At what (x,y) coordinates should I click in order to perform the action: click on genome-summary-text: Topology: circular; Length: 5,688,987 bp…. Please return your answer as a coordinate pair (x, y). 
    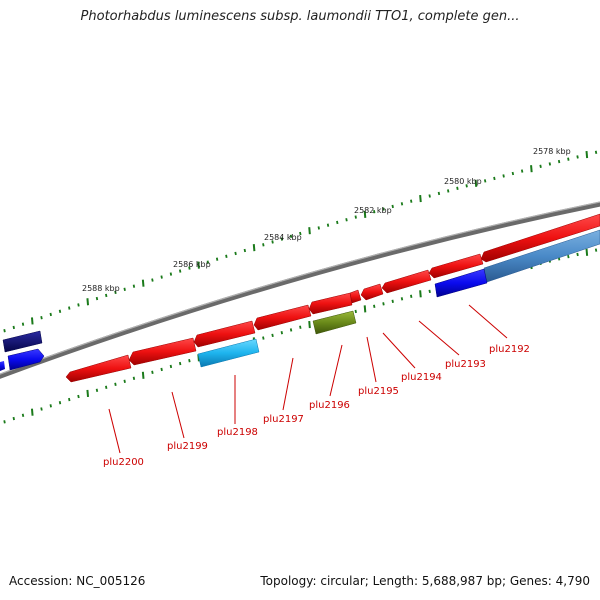
    Looking at the image, I should click on (425, 581).